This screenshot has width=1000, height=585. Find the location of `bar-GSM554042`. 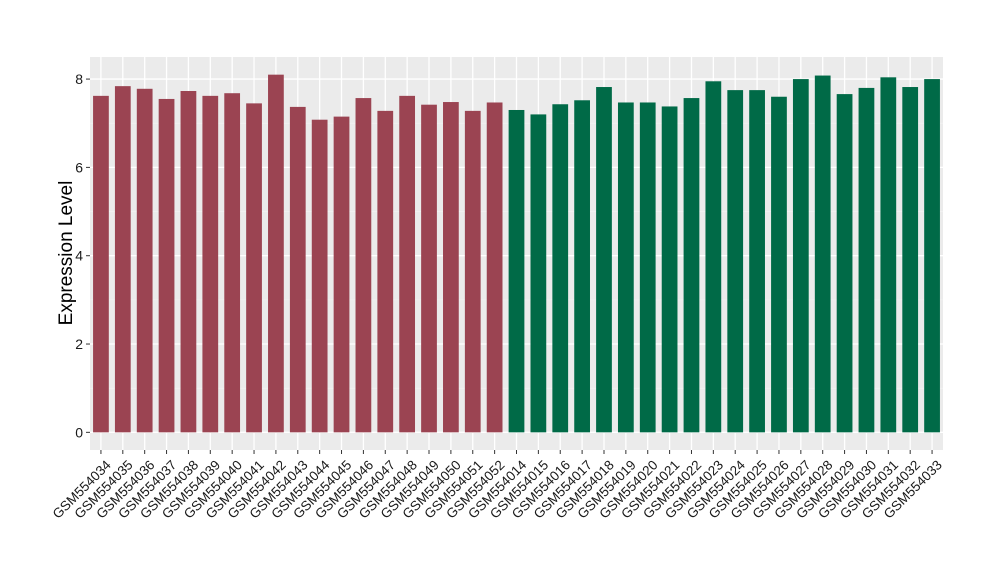

bar-GSM554042 is located at coordinates (276, 253).